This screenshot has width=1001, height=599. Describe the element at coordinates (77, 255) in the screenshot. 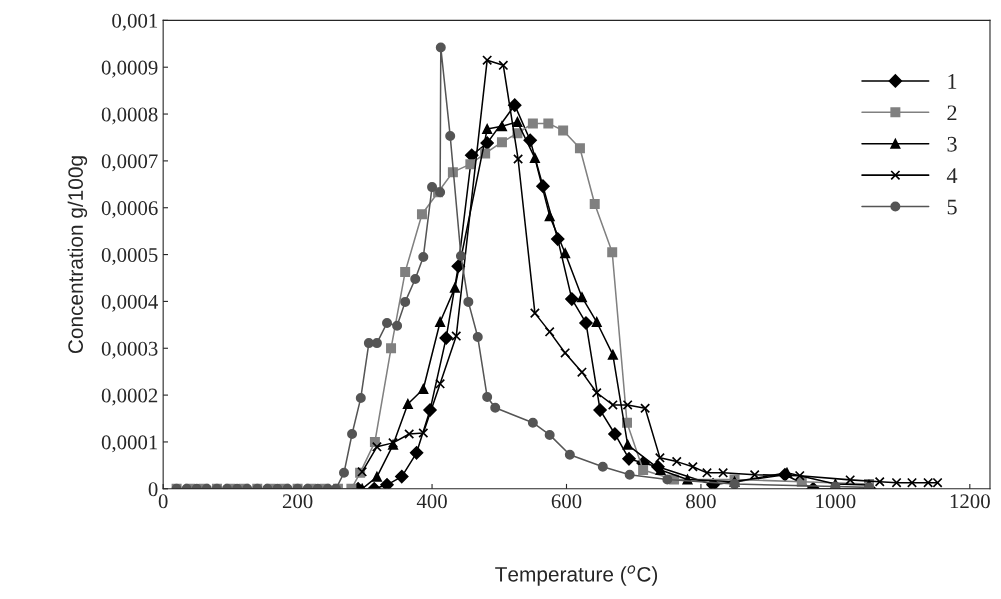

I see `y-axis-title: Concentration g/100g` at that location.